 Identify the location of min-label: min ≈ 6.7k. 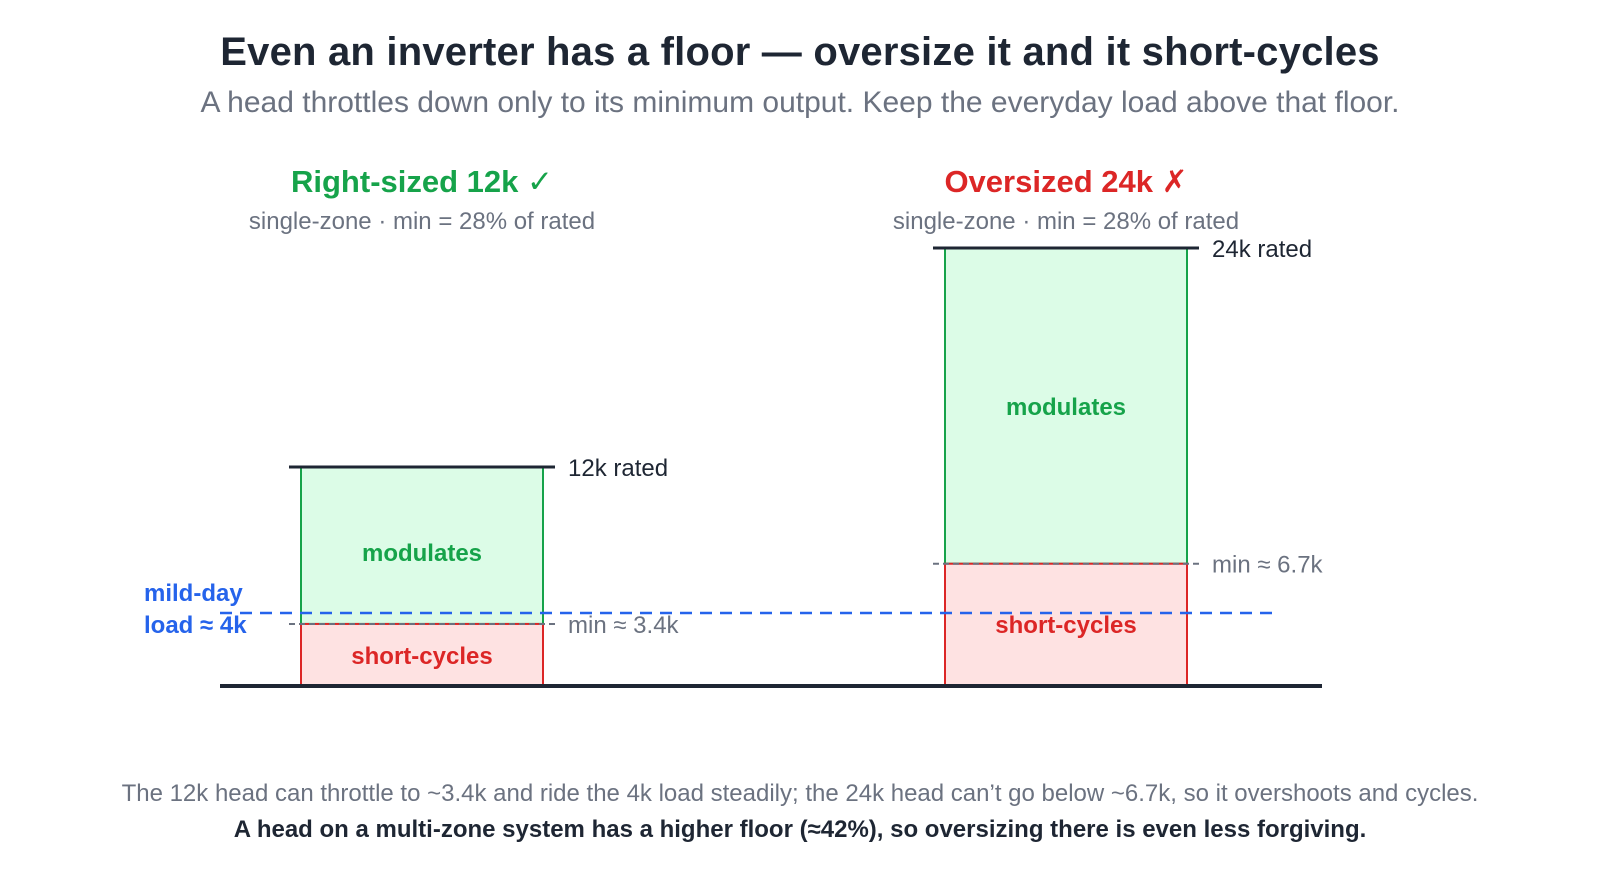
(1268, 565).